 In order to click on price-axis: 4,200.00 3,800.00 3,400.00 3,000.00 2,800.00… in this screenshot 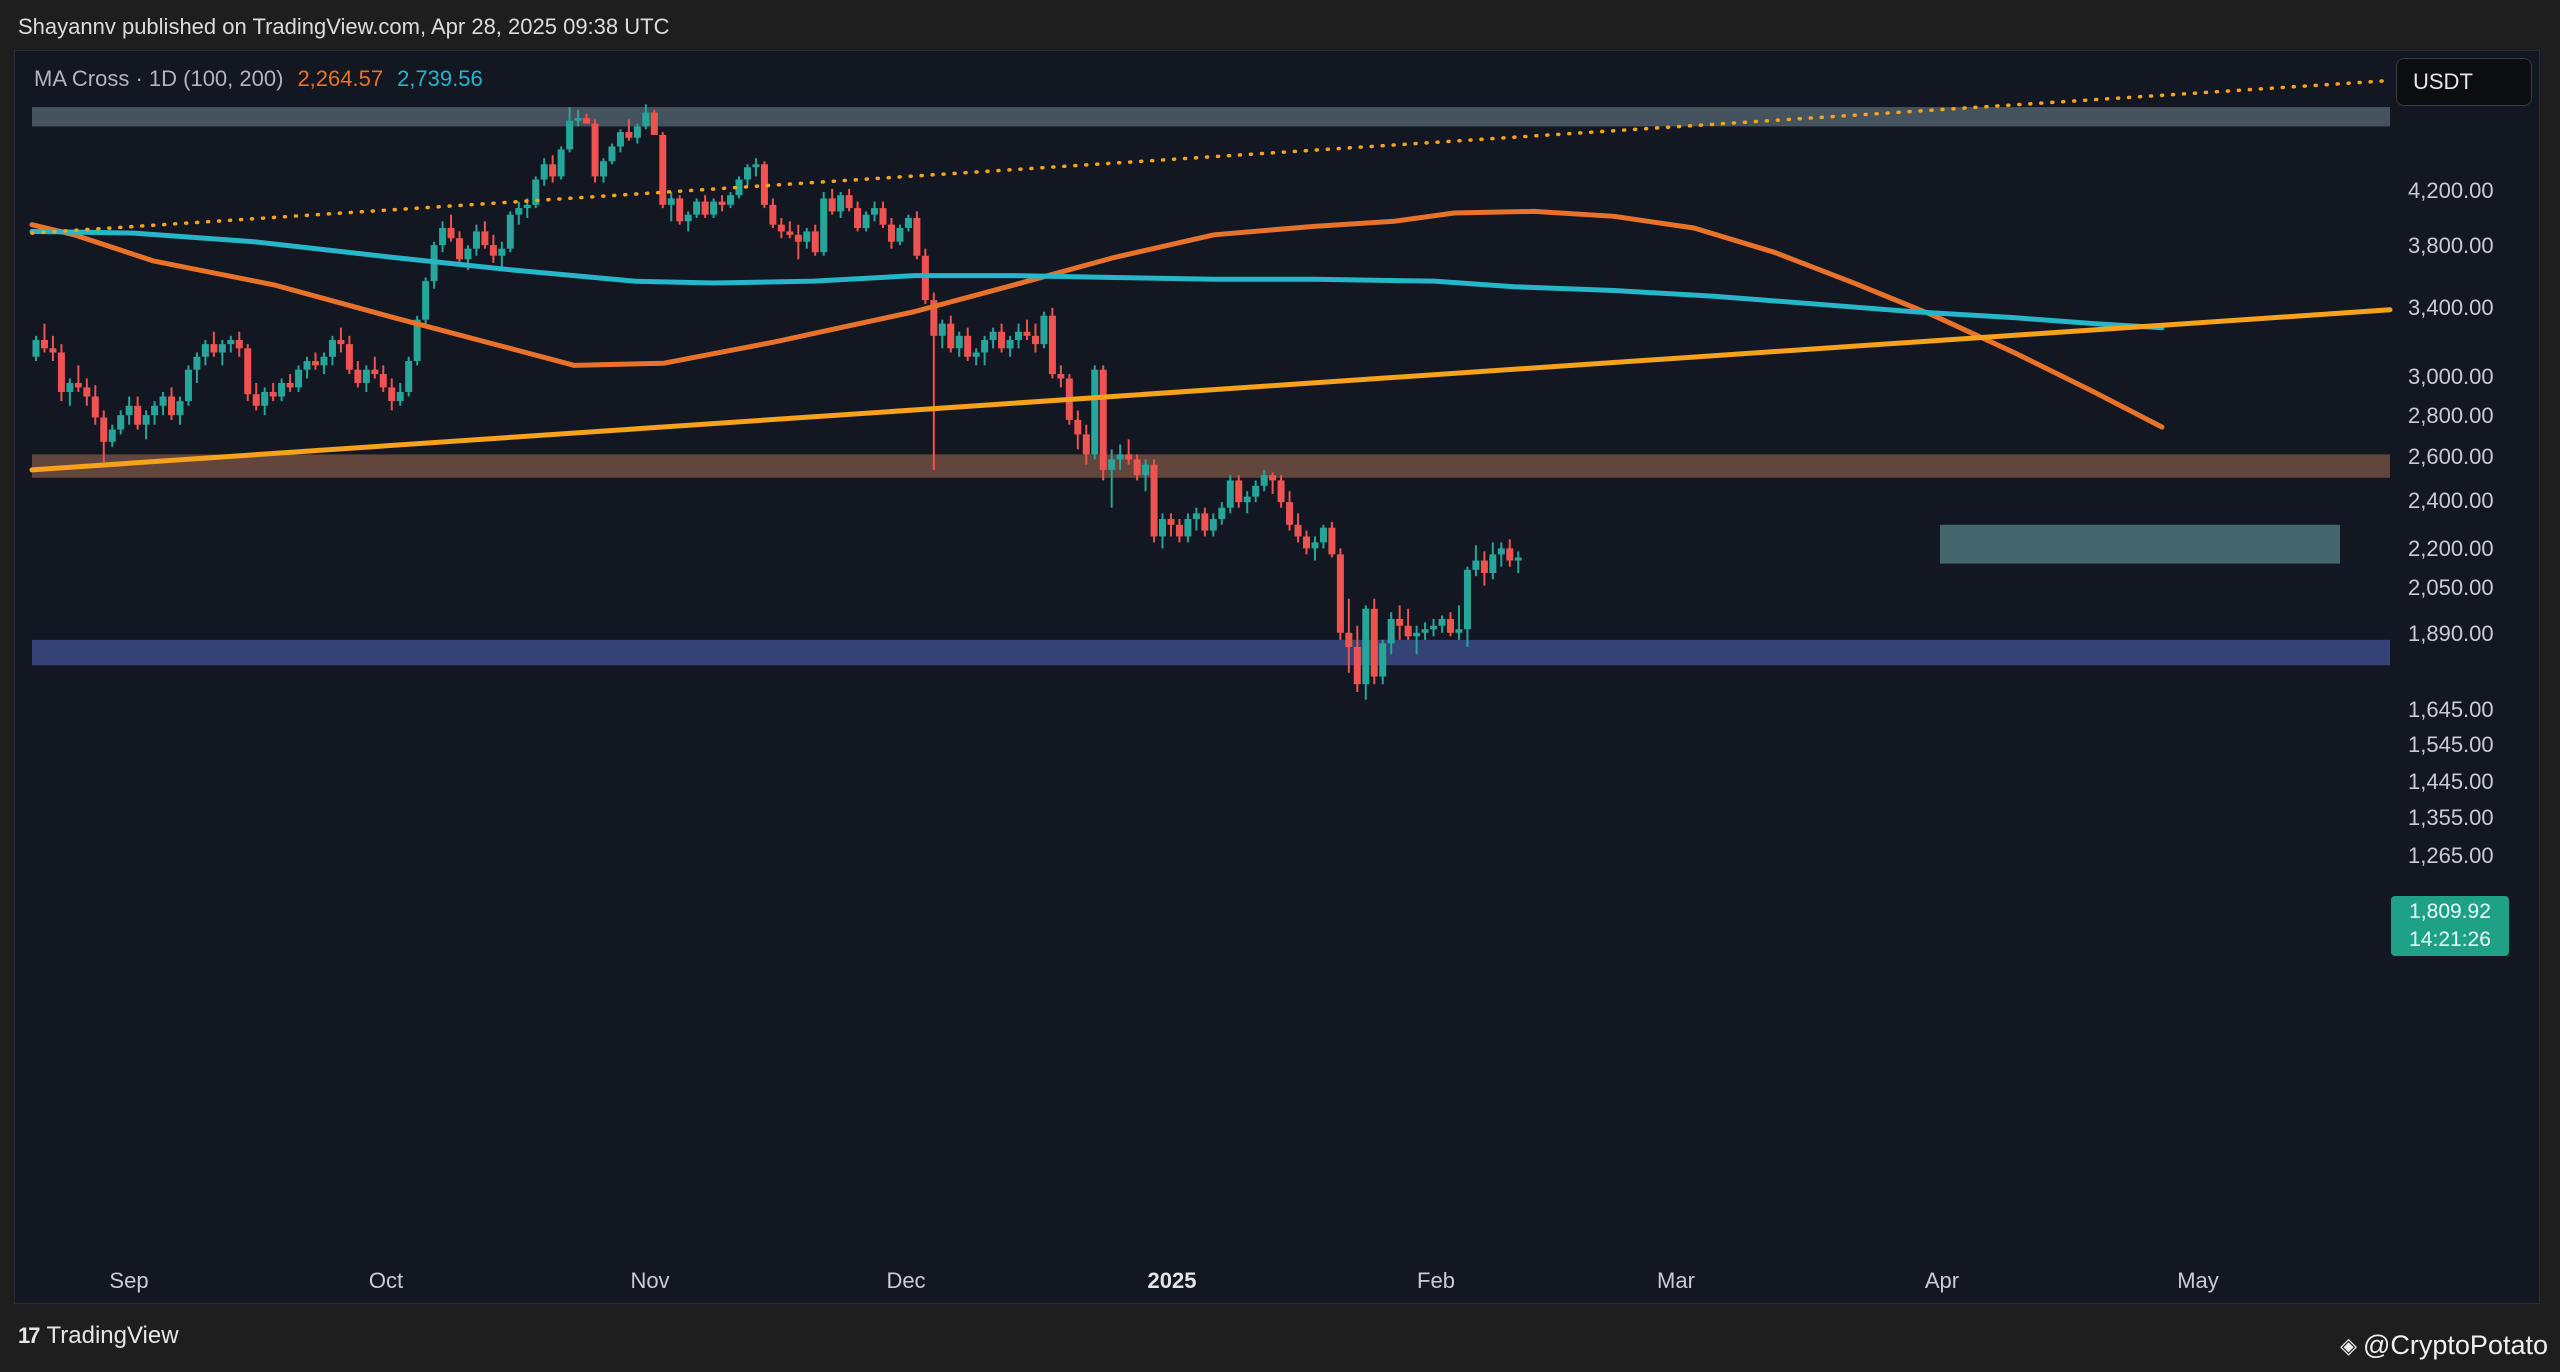, I will do `click(2465, 677)`.